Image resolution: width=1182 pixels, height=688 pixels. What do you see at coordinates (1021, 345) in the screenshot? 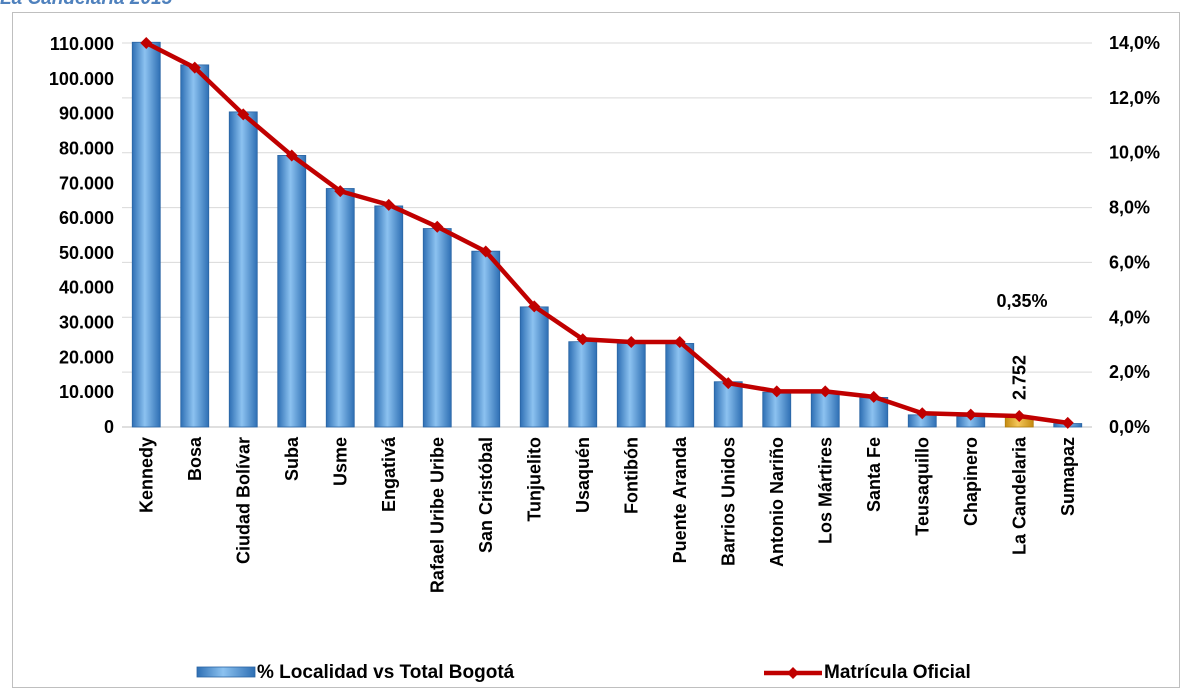
I see `annotations: 0,35% 2.752` at bounding box center [1021, 345].